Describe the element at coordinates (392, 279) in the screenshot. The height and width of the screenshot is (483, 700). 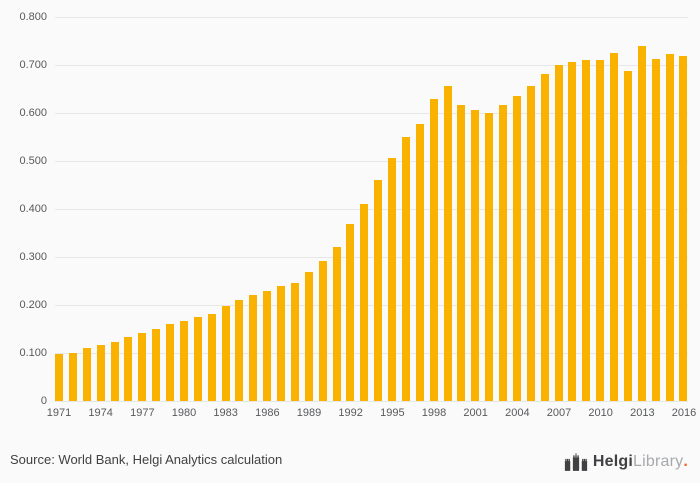
I see `bar-1995` at that location.